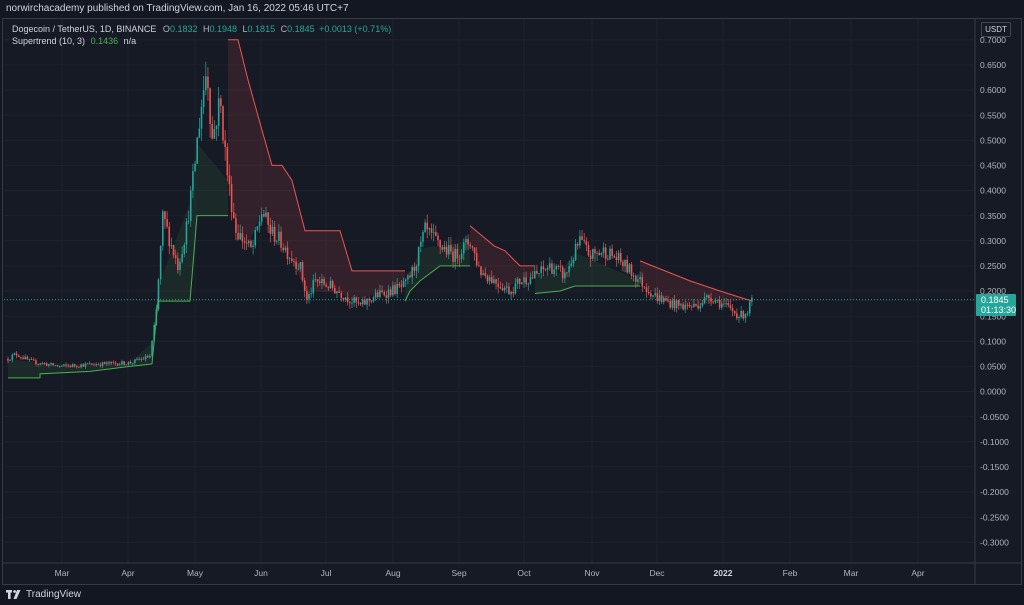 This screenshot has height=605, width=1024. I want to click on high-label: H, so click(206, 29).